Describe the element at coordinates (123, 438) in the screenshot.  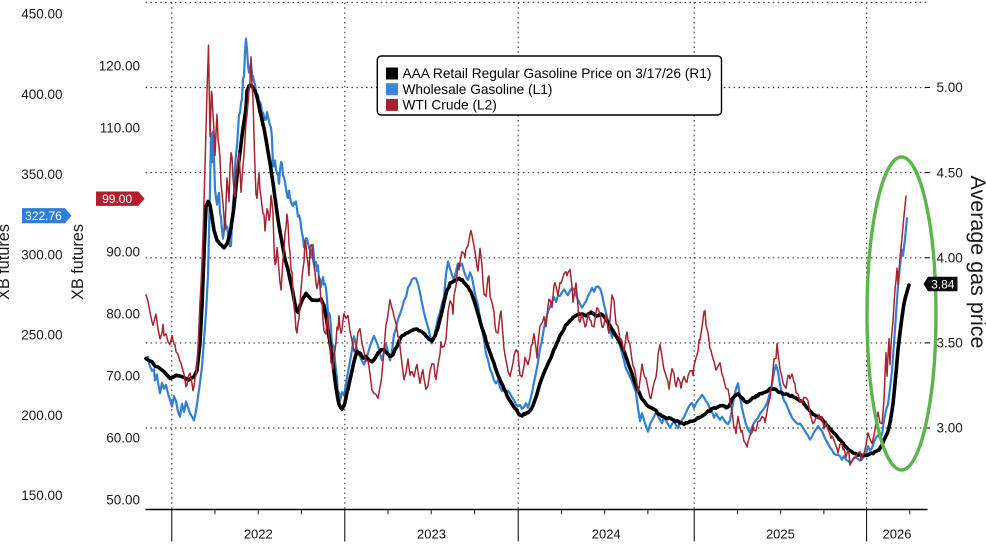
I see `svg-text: 60.00` at that location.